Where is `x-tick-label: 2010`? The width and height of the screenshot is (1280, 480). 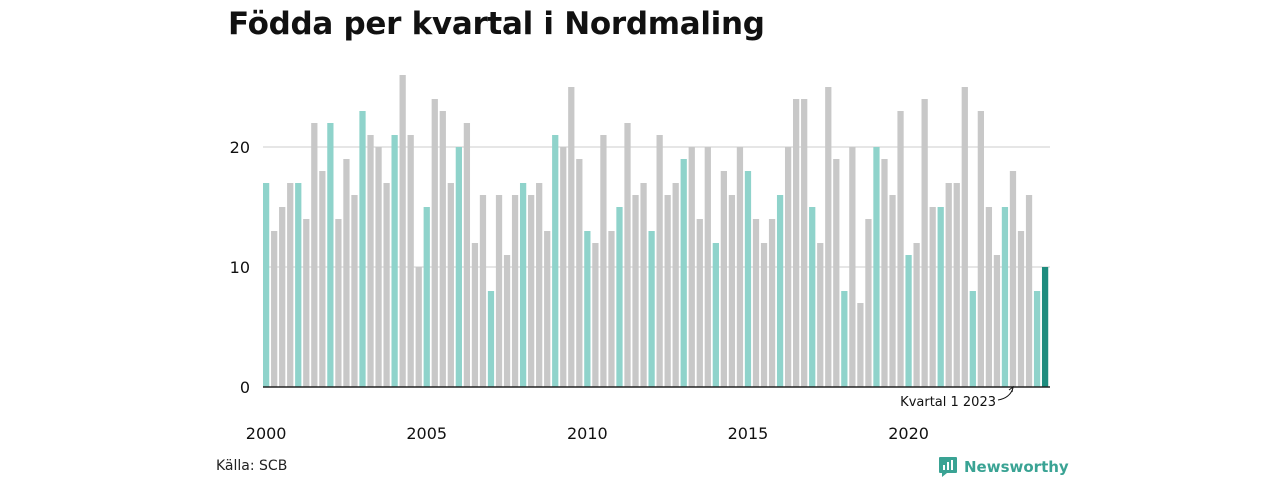
x-tick-label: 2010 is located at coordinates (587, 433).